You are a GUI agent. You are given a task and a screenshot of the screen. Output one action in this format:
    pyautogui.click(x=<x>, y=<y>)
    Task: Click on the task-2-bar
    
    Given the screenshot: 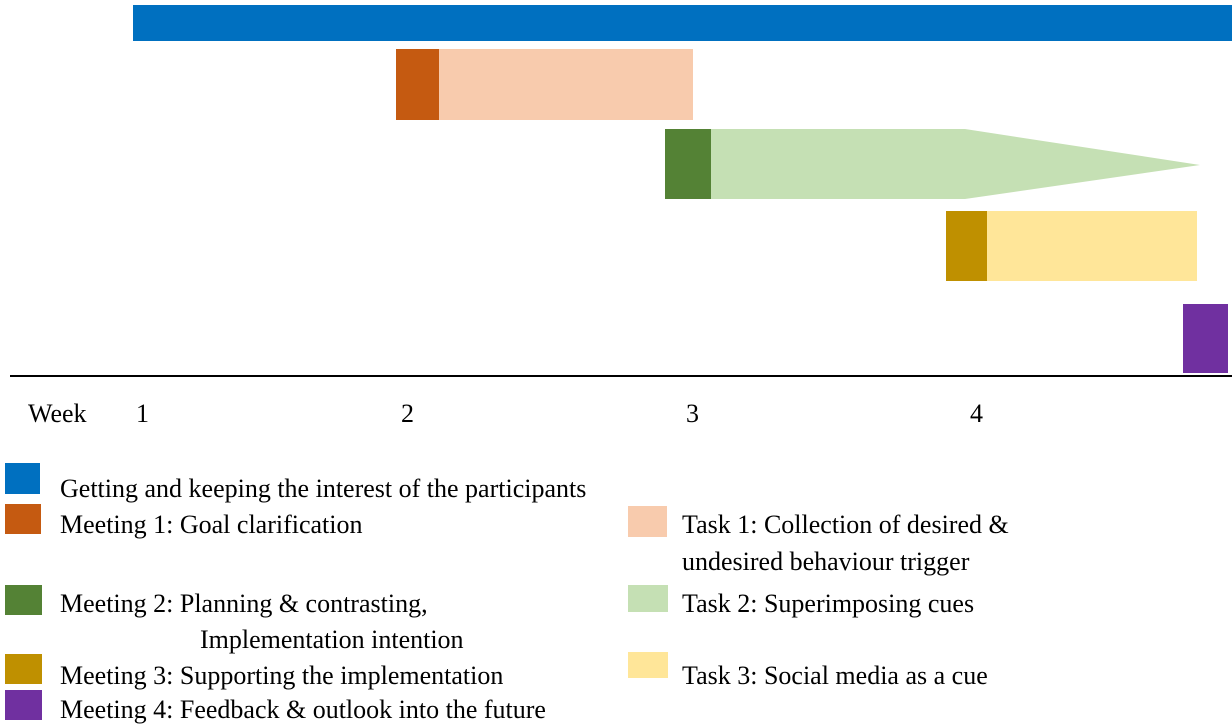 What is the action you would take?
    pyautogui.click(x=955, y=164)
    